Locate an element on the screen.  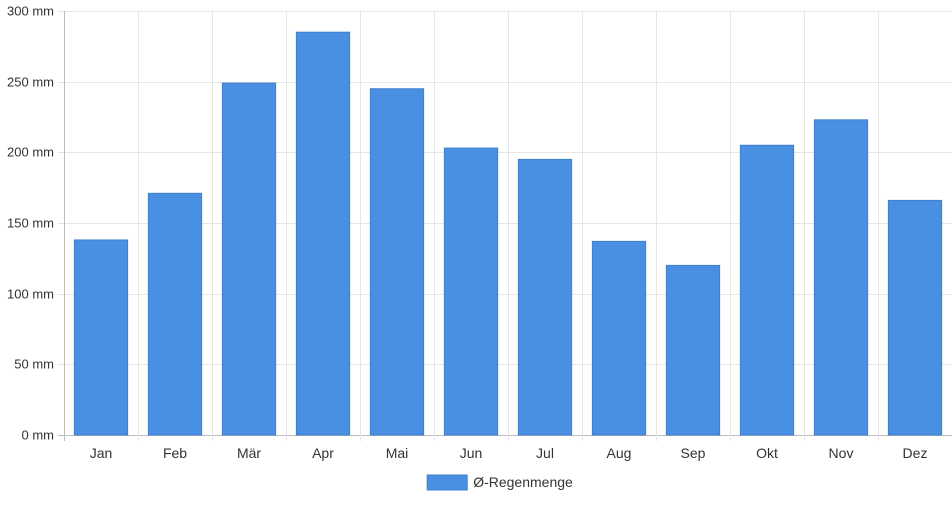
legend-swatch is located at coordinates (447, 482).